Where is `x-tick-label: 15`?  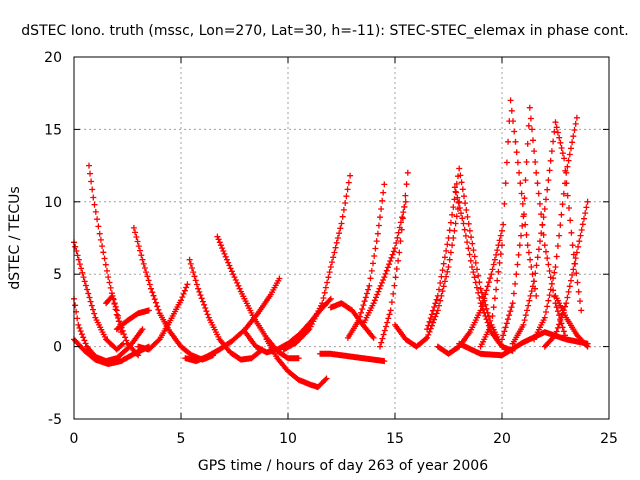 x-tick-label: 15 is located at coordinates (395, 439).